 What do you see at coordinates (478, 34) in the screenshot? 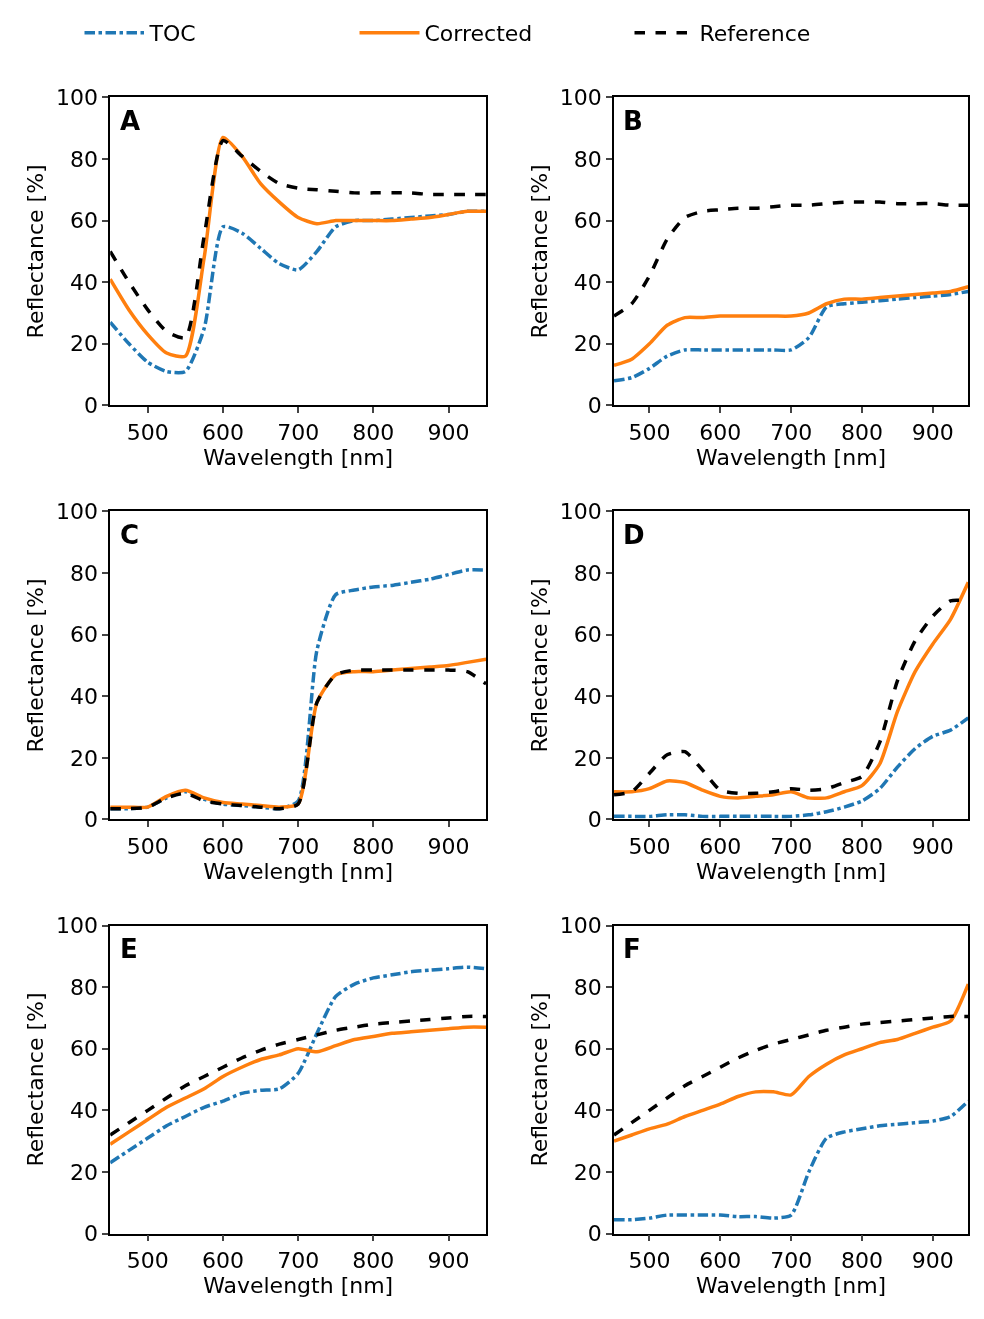
I see `legend-label: Corrected` at bounding box center [478, 34].